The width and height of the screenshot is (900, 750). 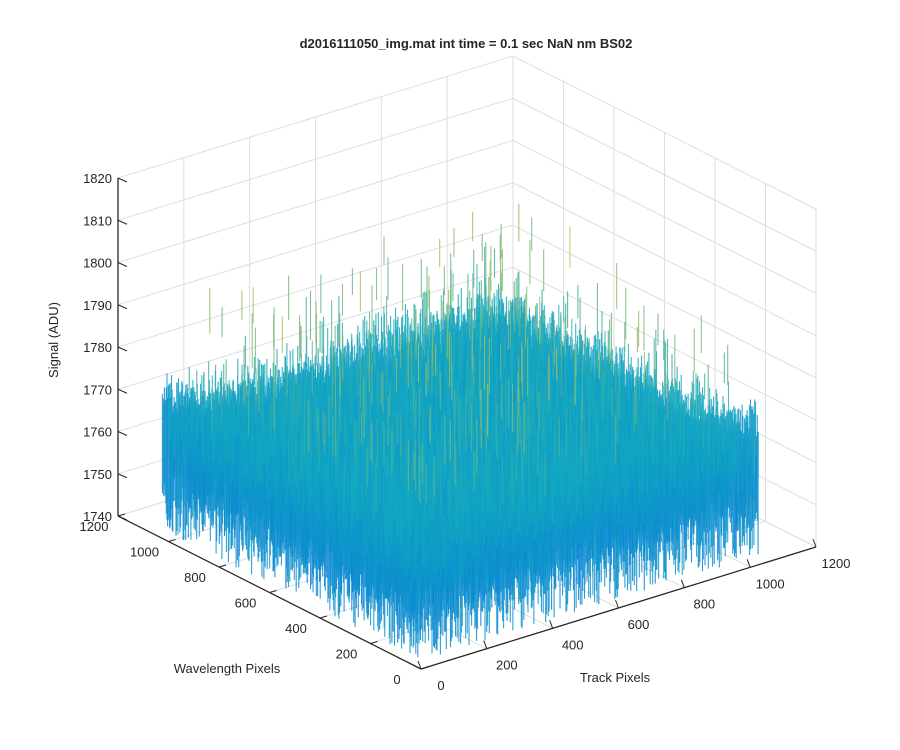 I want to click on y-axis-label: Wavelength Pixels, so click(x=227, y=668).